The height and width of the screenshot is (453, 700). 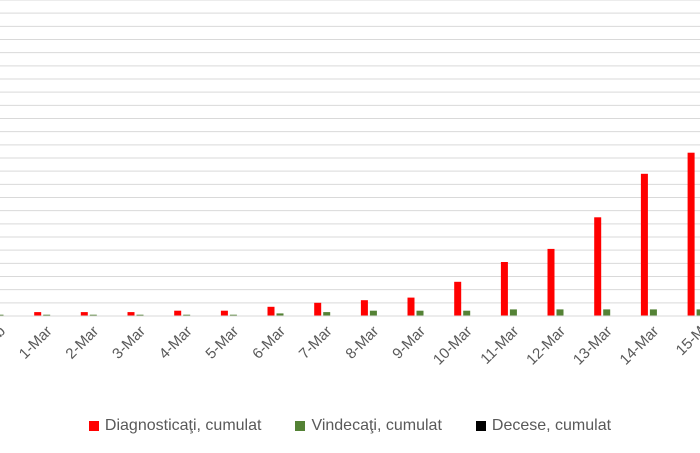 I want to click on x-tick-label: 8-Mar, so click(x=362, y=343).